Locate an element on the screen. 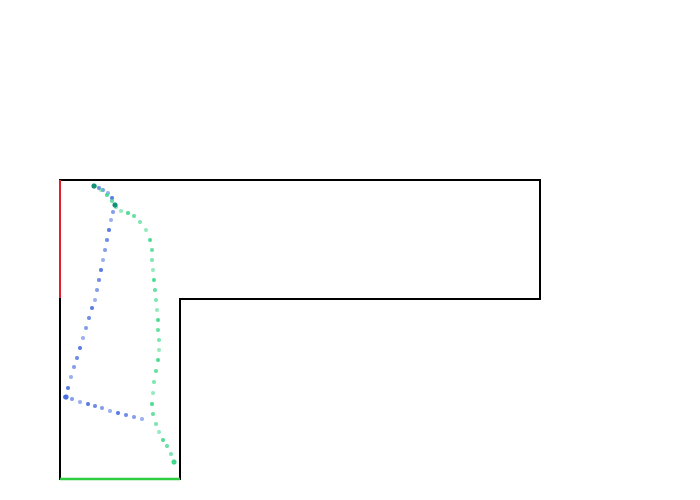 The height and width of the screenshot is (500, 700). blue-path is located at coordinates (103, 302).